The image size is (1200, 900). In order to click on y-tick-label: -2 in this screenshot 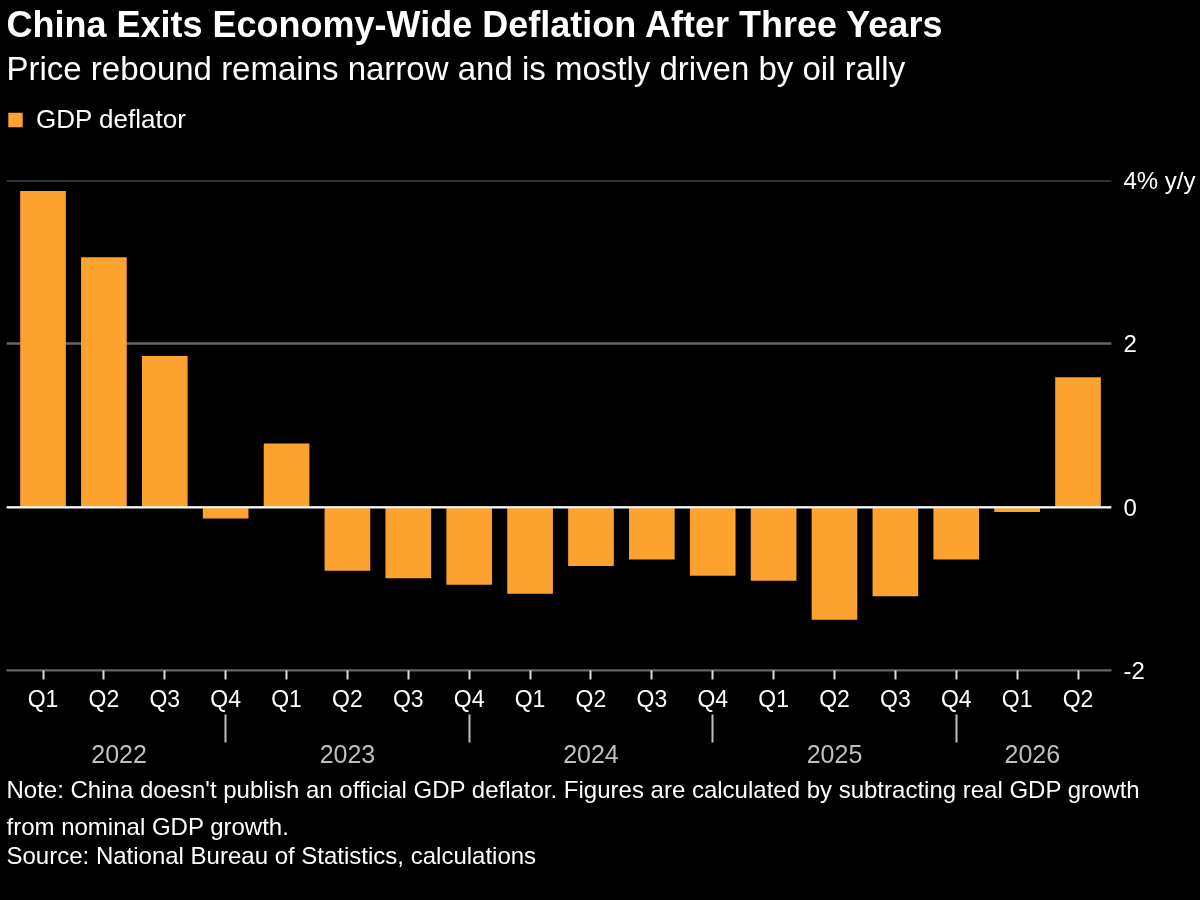, I will do `click(1134, 670)`.